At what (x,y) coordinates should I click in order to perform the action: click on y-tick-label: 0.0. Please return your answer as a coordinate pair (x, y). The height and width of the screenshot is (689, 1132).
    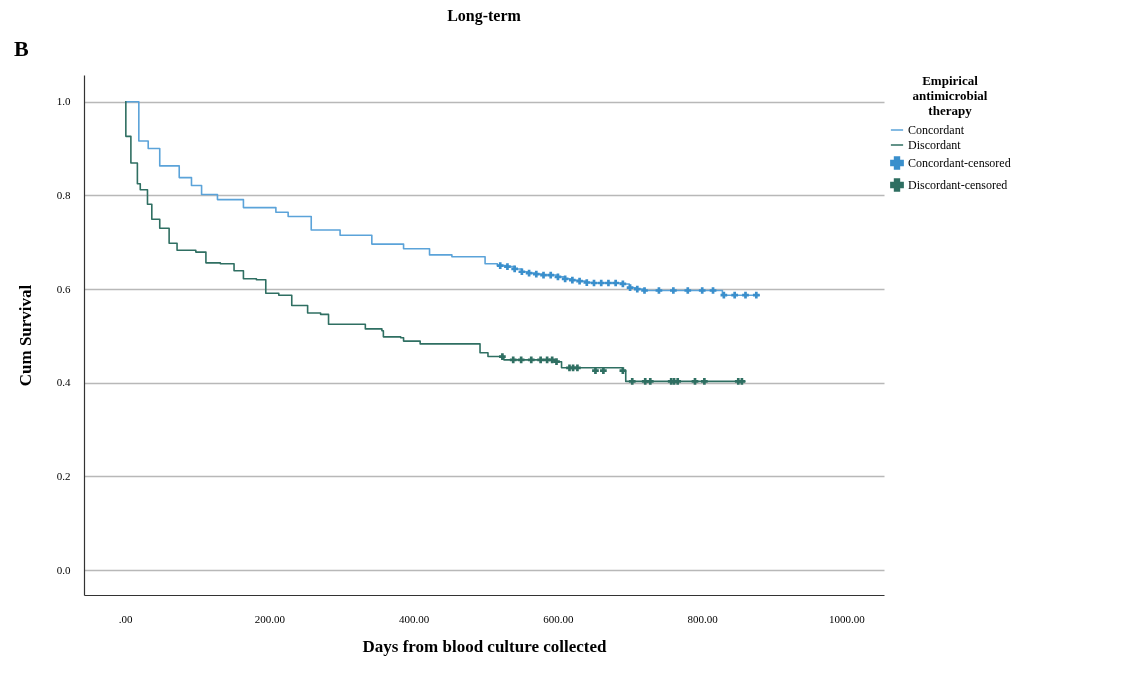
    Looking at the image, I should click on (63, 569).